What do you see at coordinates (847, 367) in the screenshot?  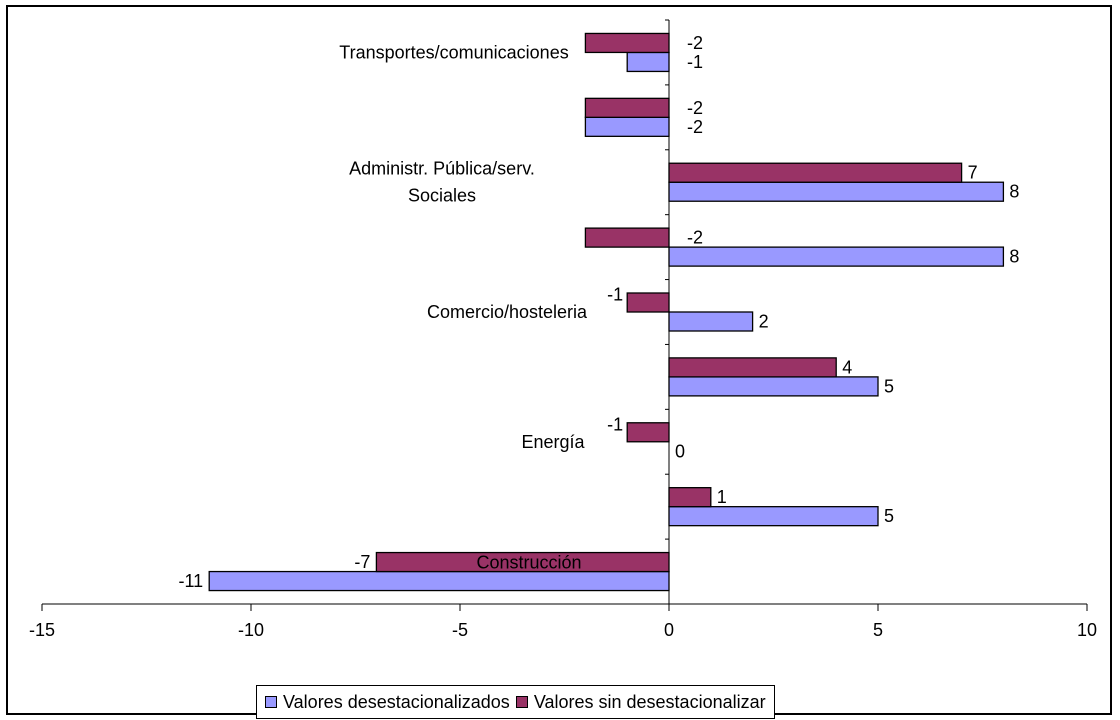 I see `data-label: 4` at bounding box center [847, 367].